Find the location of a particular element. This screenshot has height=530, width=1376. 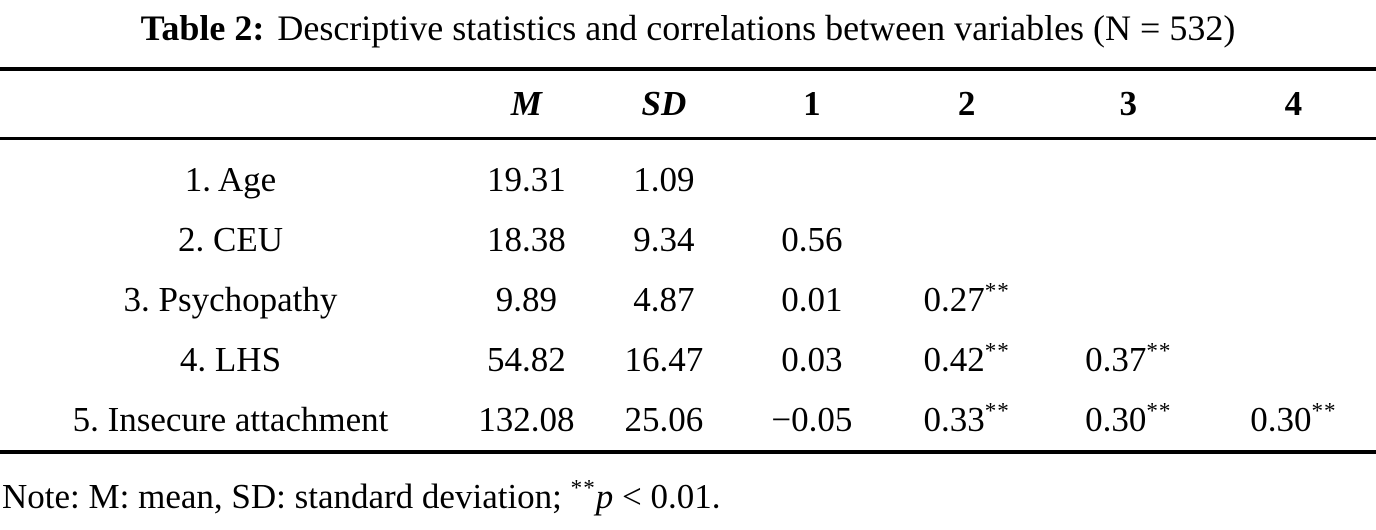

col-header-sd: SD is located at coordinates (664, 104).